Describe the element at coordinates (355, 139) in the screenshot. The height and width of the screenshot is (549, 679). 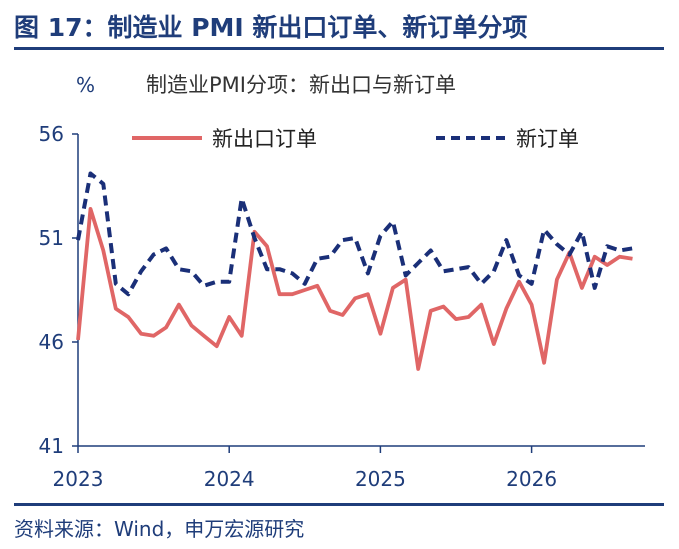
I see `legend: 新出口订单 新订单` at that location.